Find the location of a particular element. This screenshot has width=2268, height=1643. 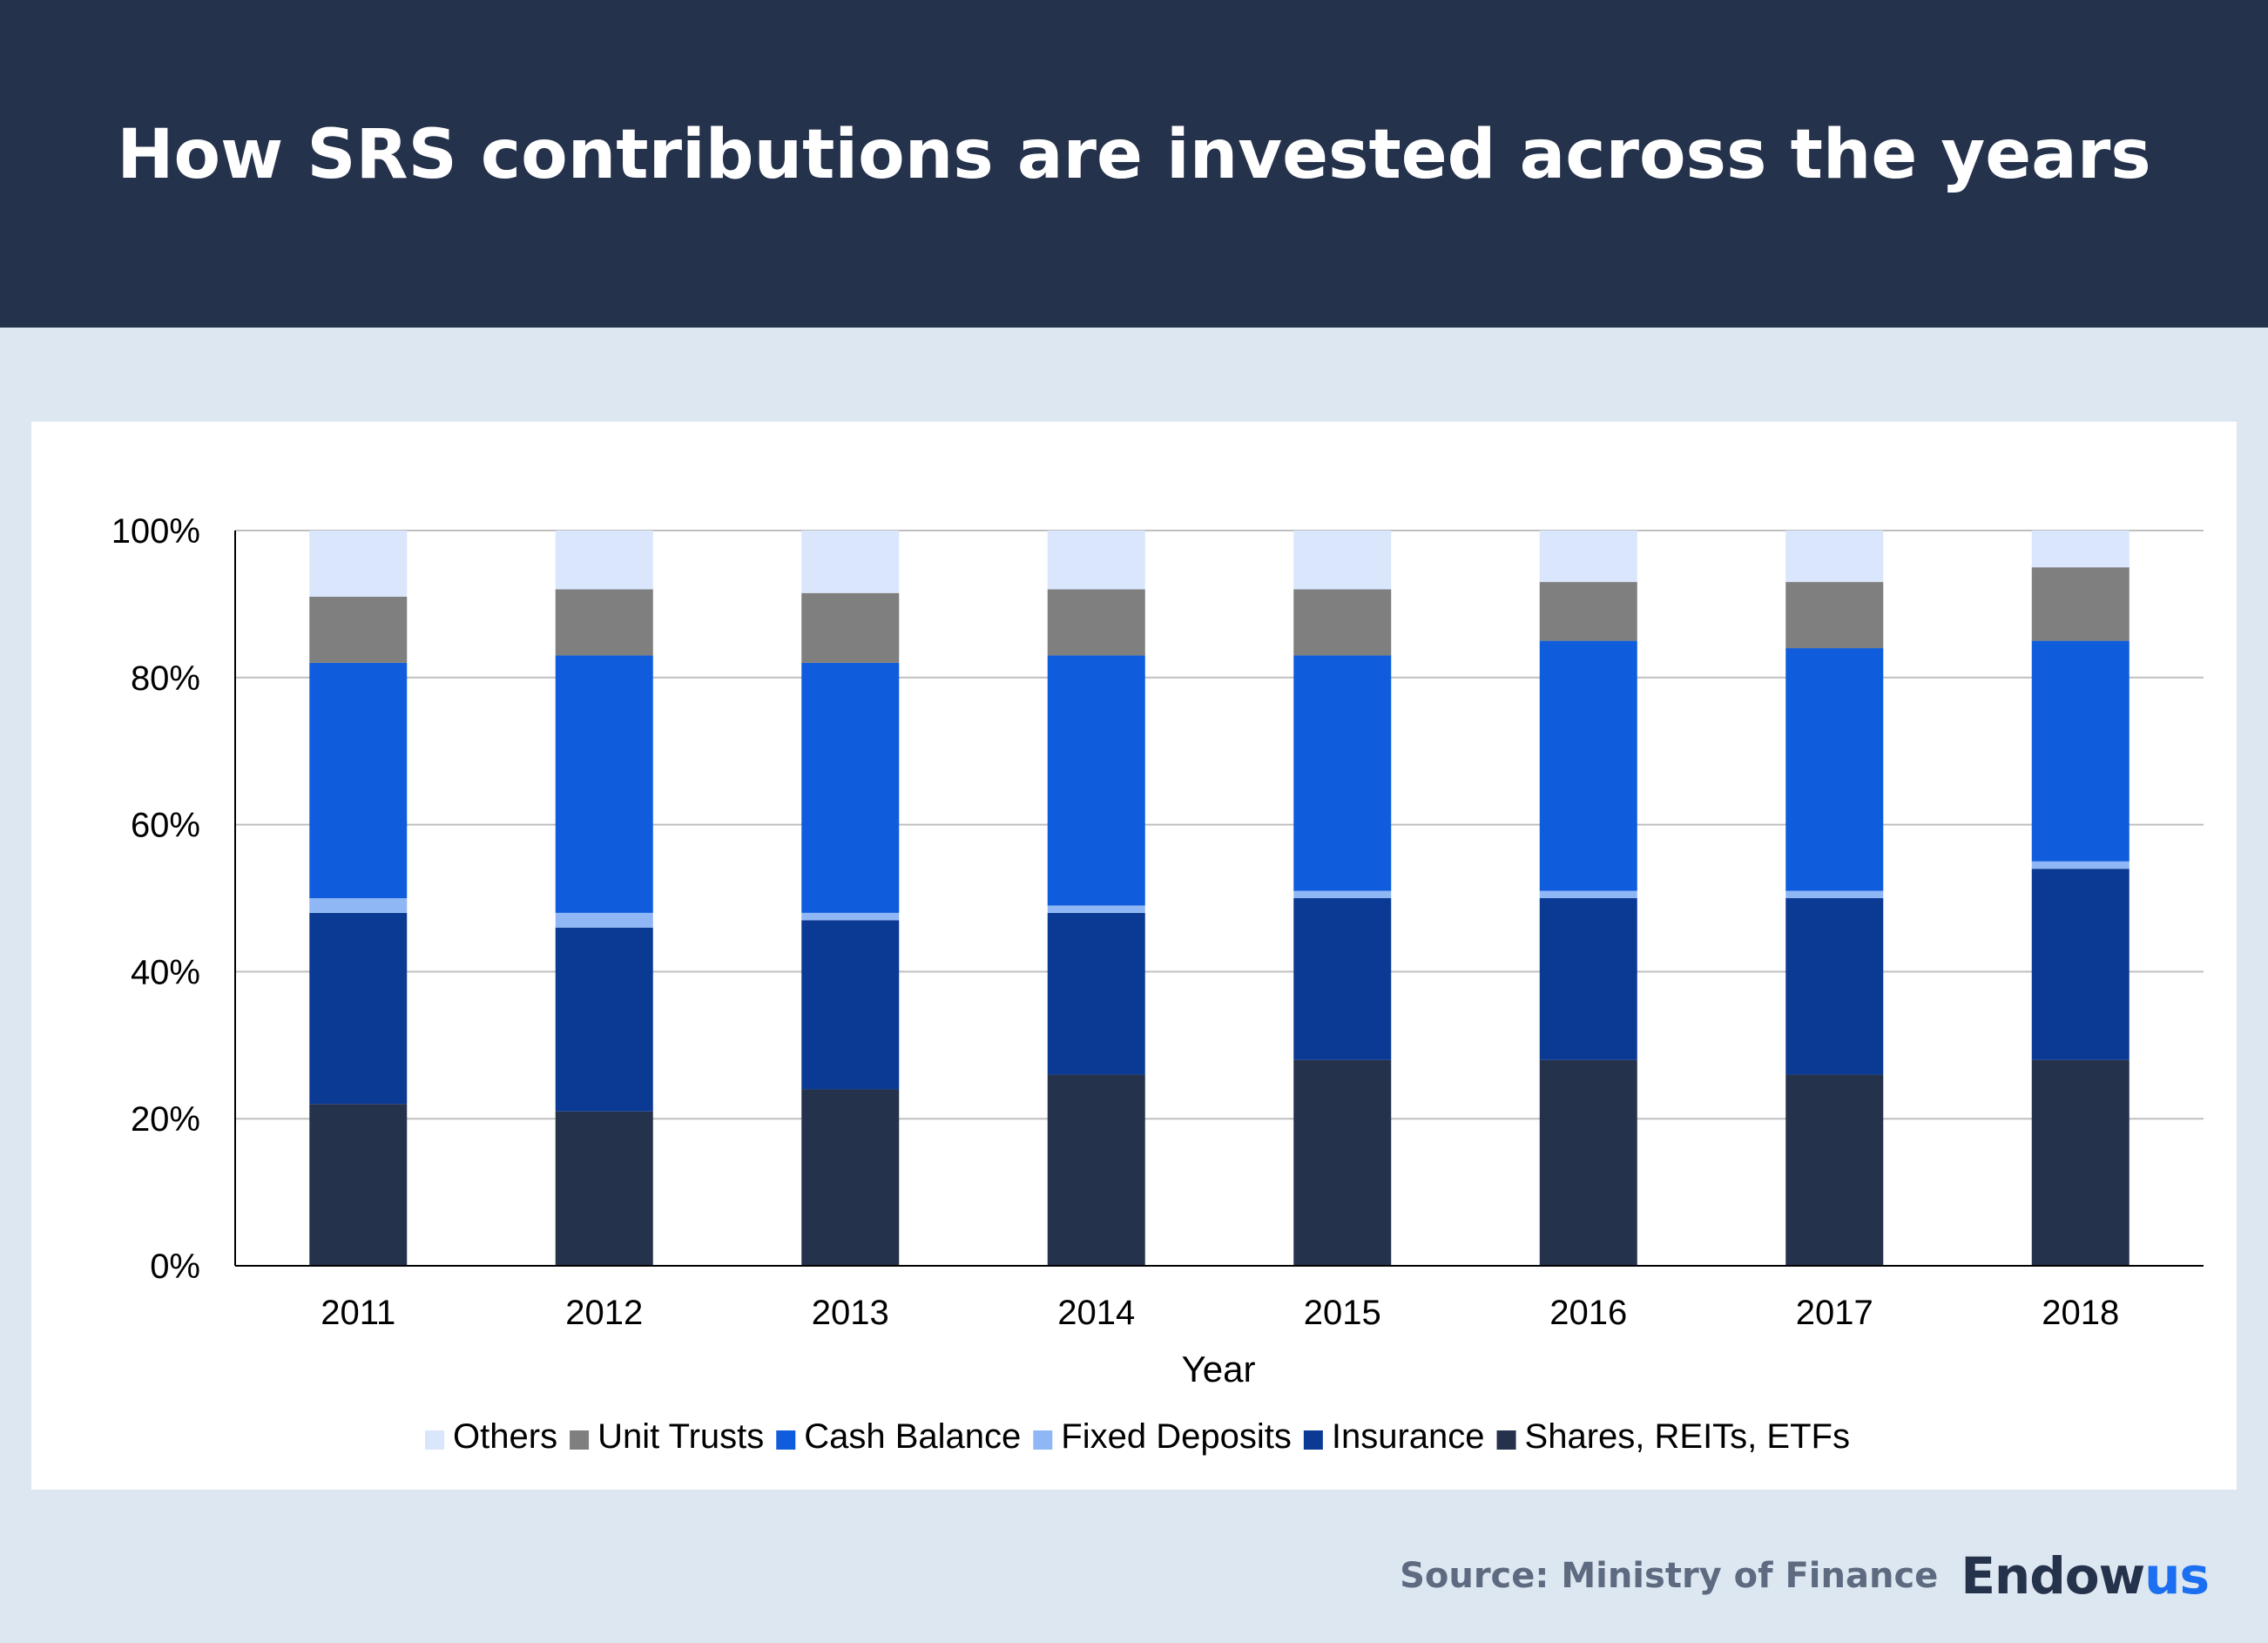

bar-segment-unit-trusts-2016 is located at coordinates (1588, 611).